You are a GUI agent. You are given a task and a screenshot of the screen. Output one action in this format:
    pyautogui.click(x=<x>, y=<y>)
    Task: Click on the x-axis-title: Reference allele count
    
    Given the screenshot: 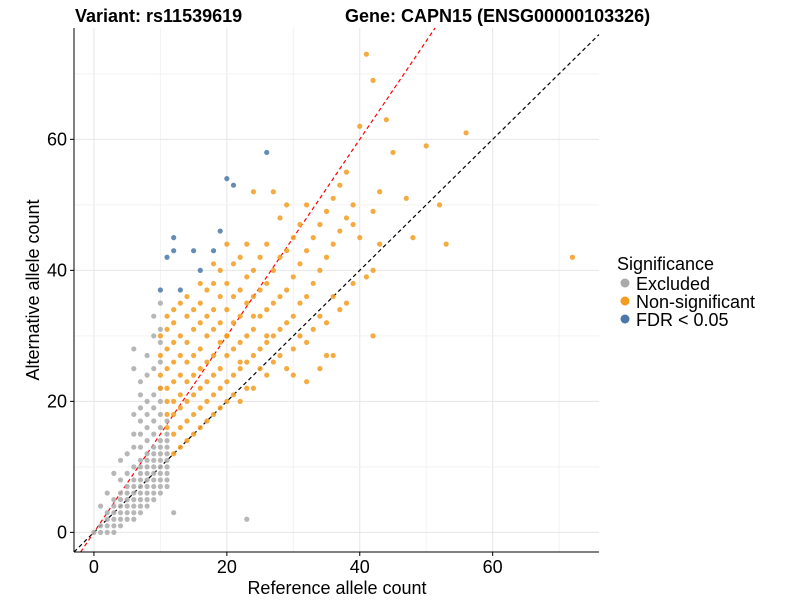 What is the action you would take?
    pyautogui.click(x=336, y=588)
    